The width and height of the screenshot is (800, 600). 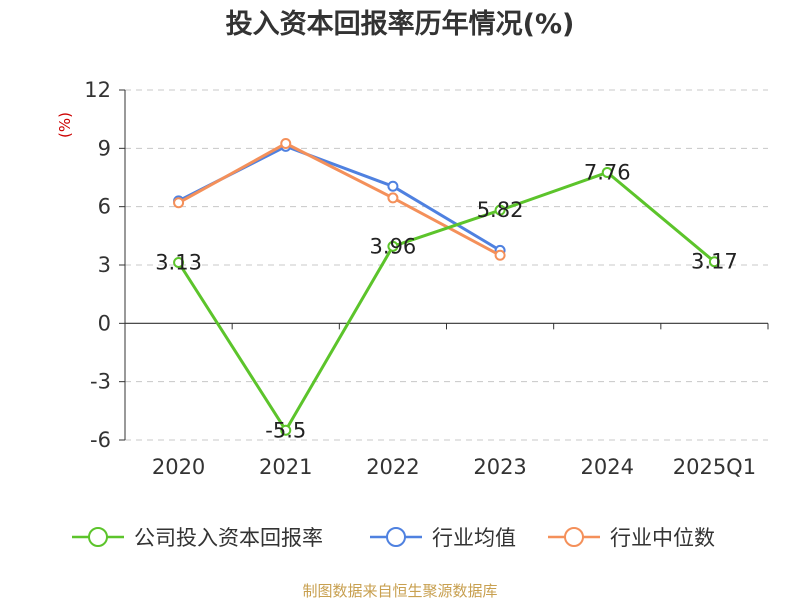 I want to click on legend: 公司投入资本回报率 行业均值 行业中位数, so click(x=393, y=538).